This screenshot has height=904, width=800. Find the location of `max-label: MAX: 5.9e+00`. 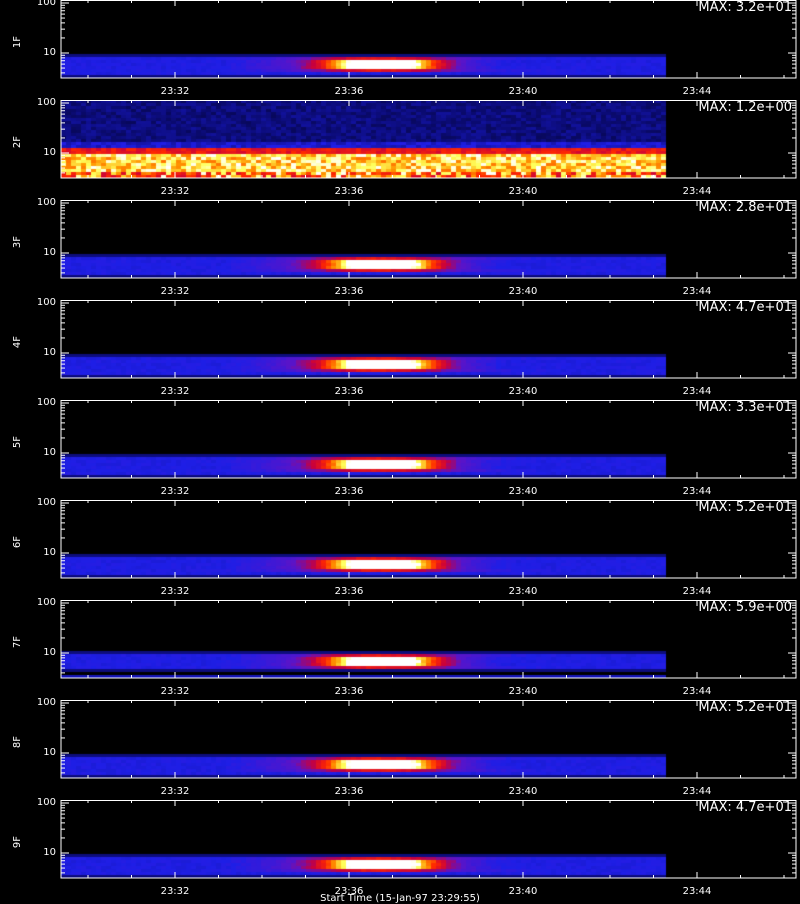

max-label: MAX: 5.9e+00 is located at coordinates (745, 607).